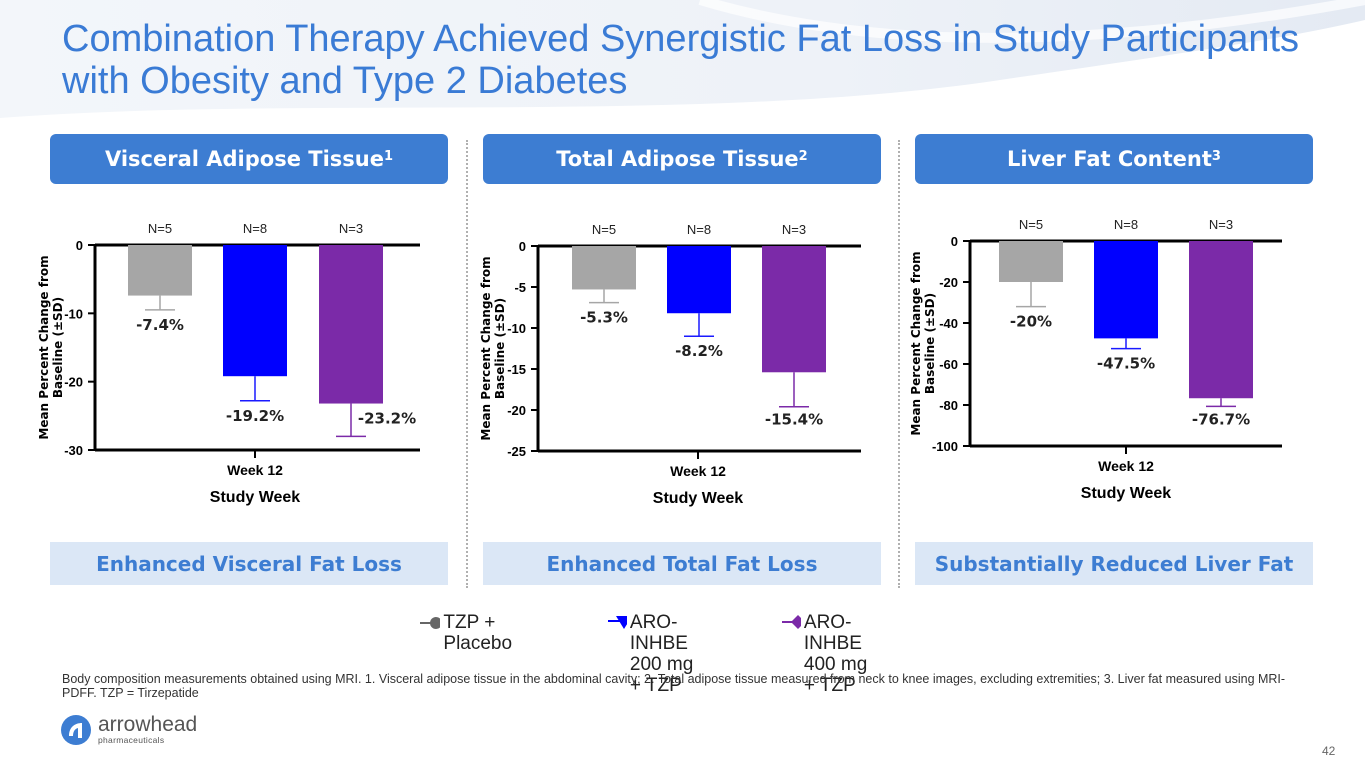 This screenshot has width=1365, height=768. Describe the element at coordinates (677, 159) in the screenshot. I see `panel-heading-text: Total Adipose Tissue` at that location.